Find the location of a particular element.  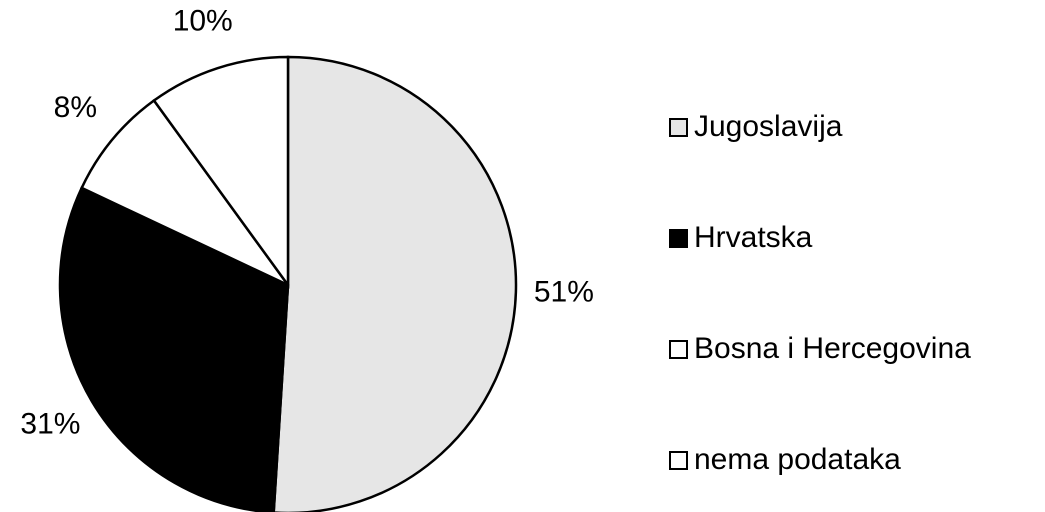

slice-label: 51% is located at coordinates (564, 292).